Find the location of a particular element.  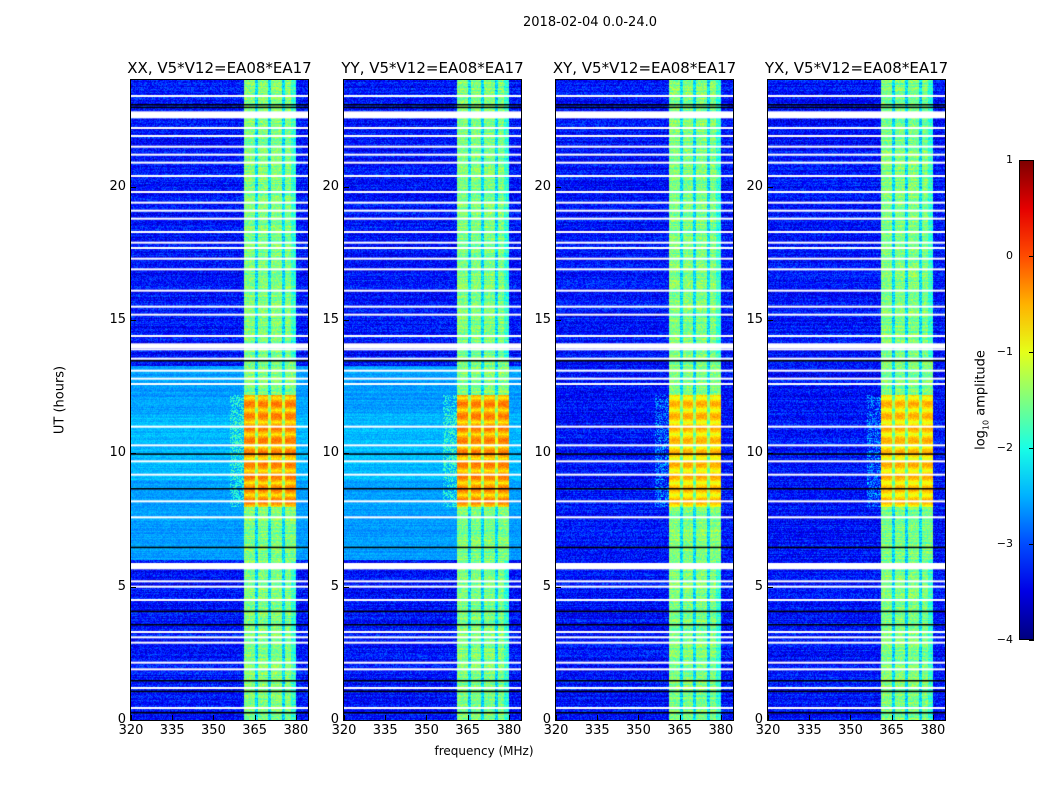

y-axis-label: UT (hours) is located at coordinates (60, 400).